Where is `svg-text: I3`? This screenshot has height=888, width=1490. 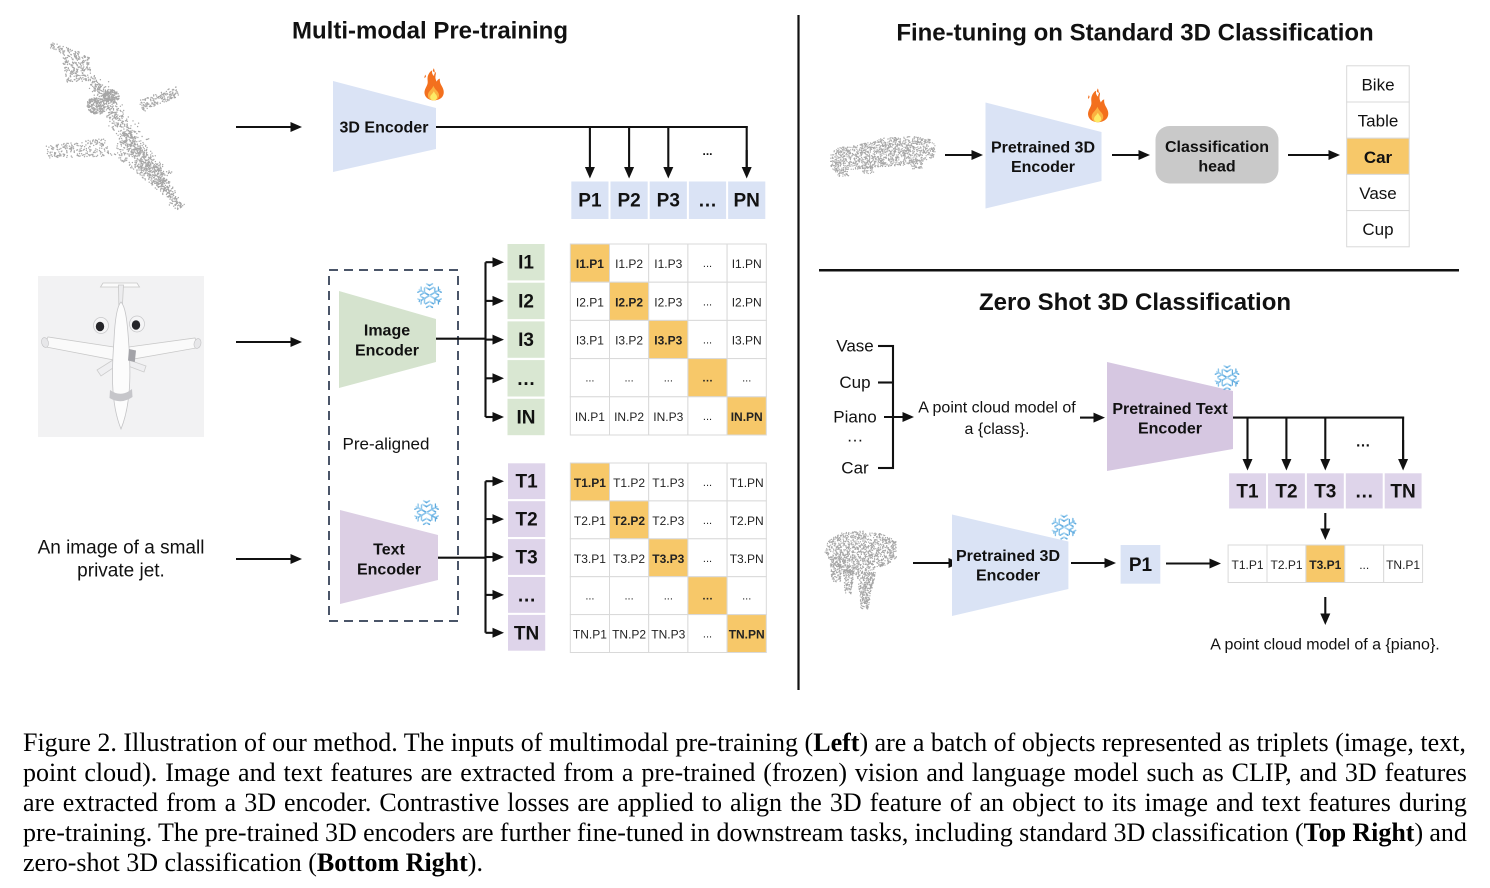 svg-text: I3 is located at coordinates (526, 340).